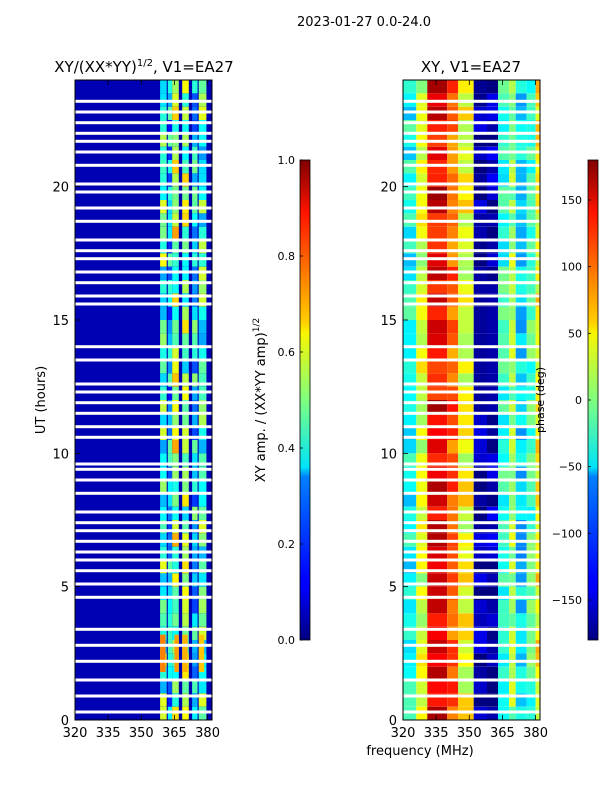 The height and width of the screenshot is (800, 600). I want to click on colorbar-tick-label: −50, so click(570, 467).